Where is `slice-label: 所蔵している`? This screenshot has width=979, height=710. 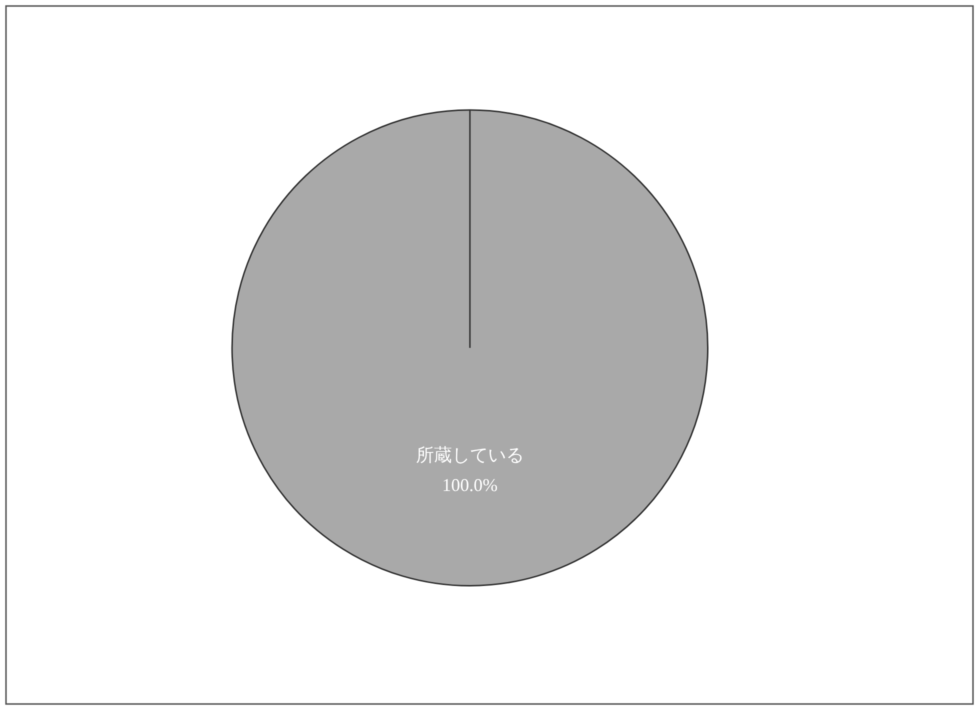
slice-label: 所蔵している is located at coordinates (470, 454).